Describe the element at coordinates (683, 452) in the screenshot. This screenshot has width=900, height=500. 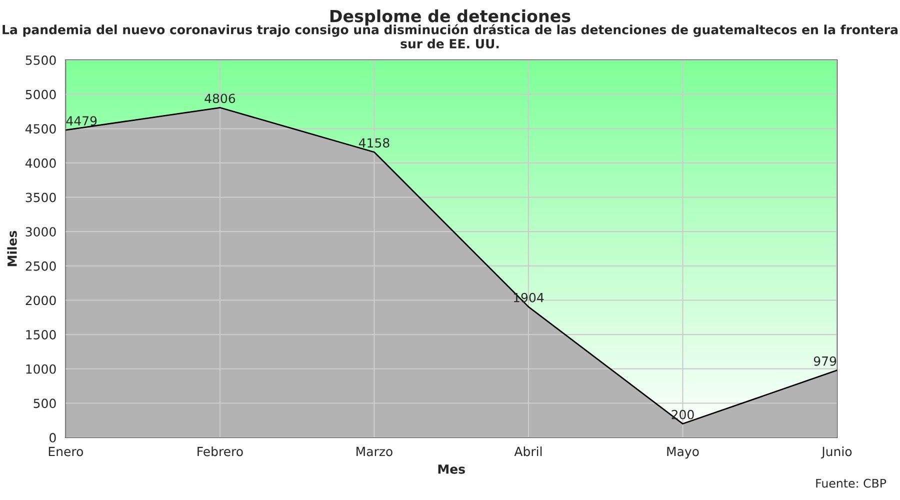
I see `x-tick-label: Mayo` at that location.